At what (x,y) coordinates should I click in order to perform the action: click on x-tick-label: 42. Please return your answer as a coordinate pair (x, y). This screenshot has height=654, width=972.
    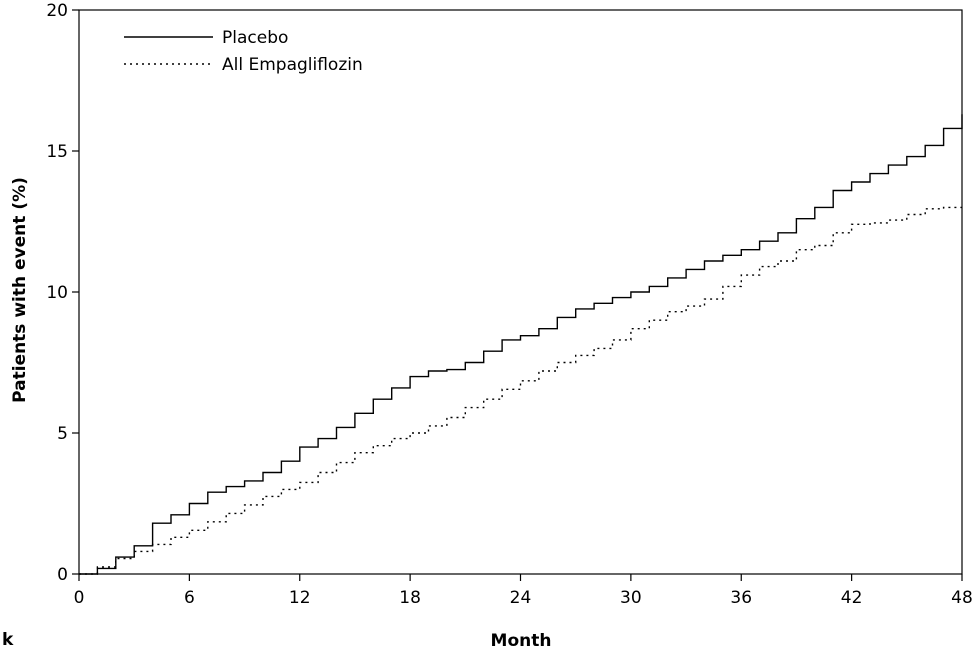
    Looking at the image, I should click on (852, 598).